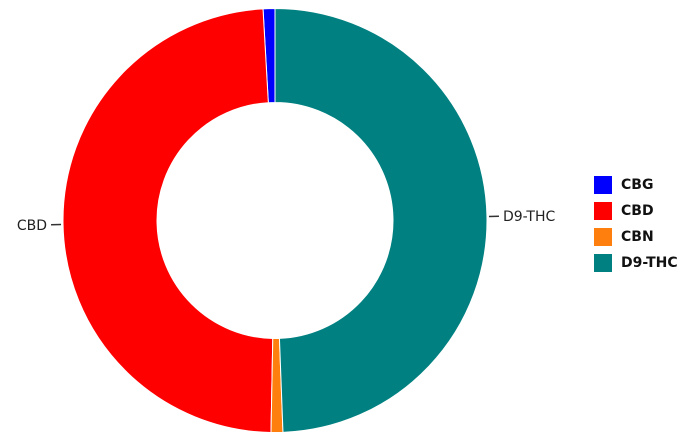 This screenshot has height=433, width=688. What do you see at coordinates (32, 226) in the screenshot?
I see `slice-label-cbd: CBD` at bounding box center [32, 226].